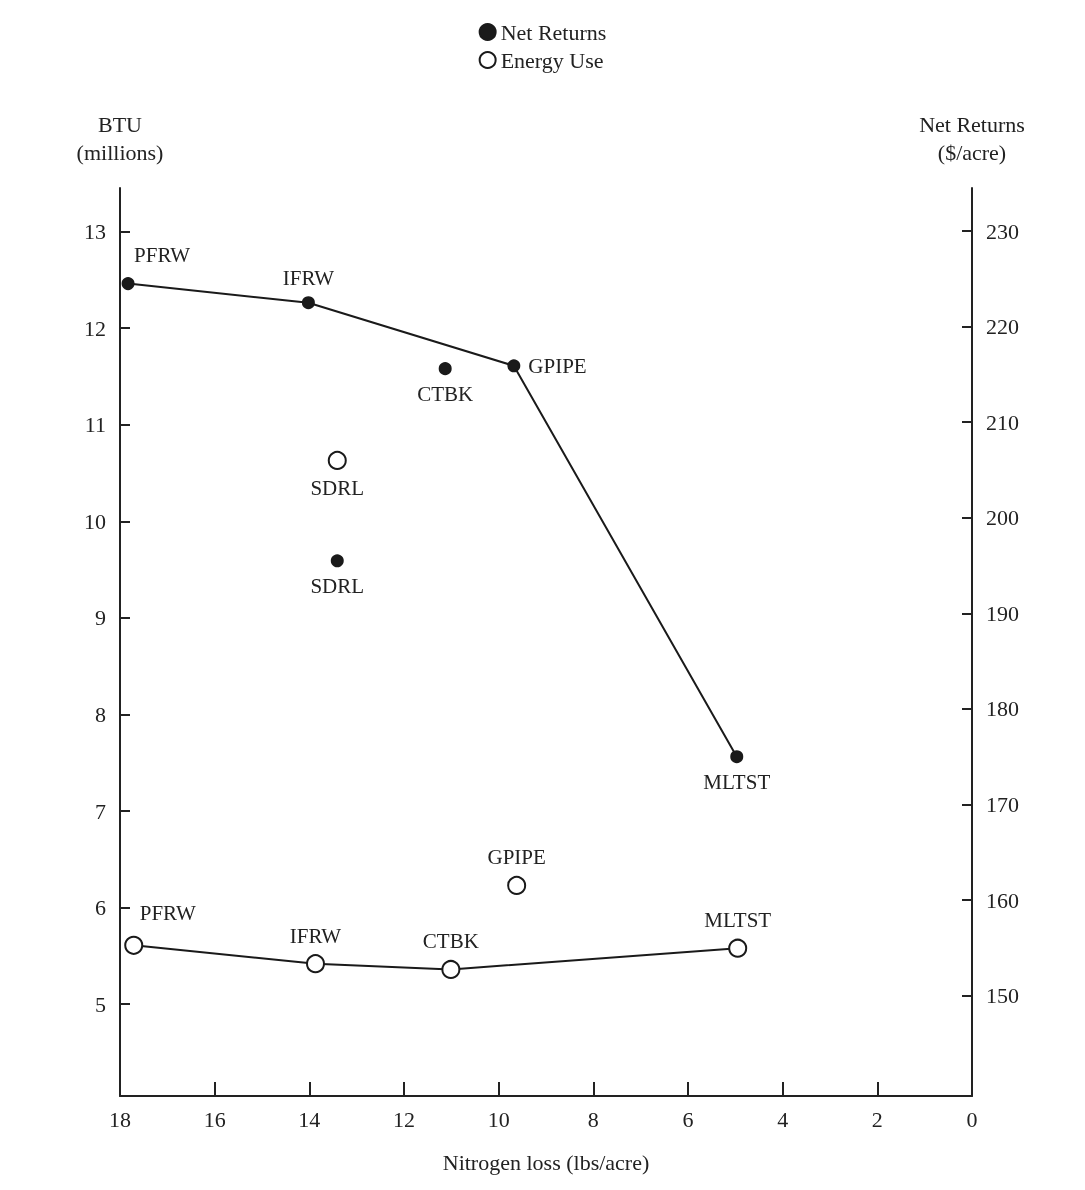 Image resolution: width=1085 pixels, height=1190 pixels. I want to click on x-tick-label: 4, so click(783, 1119).